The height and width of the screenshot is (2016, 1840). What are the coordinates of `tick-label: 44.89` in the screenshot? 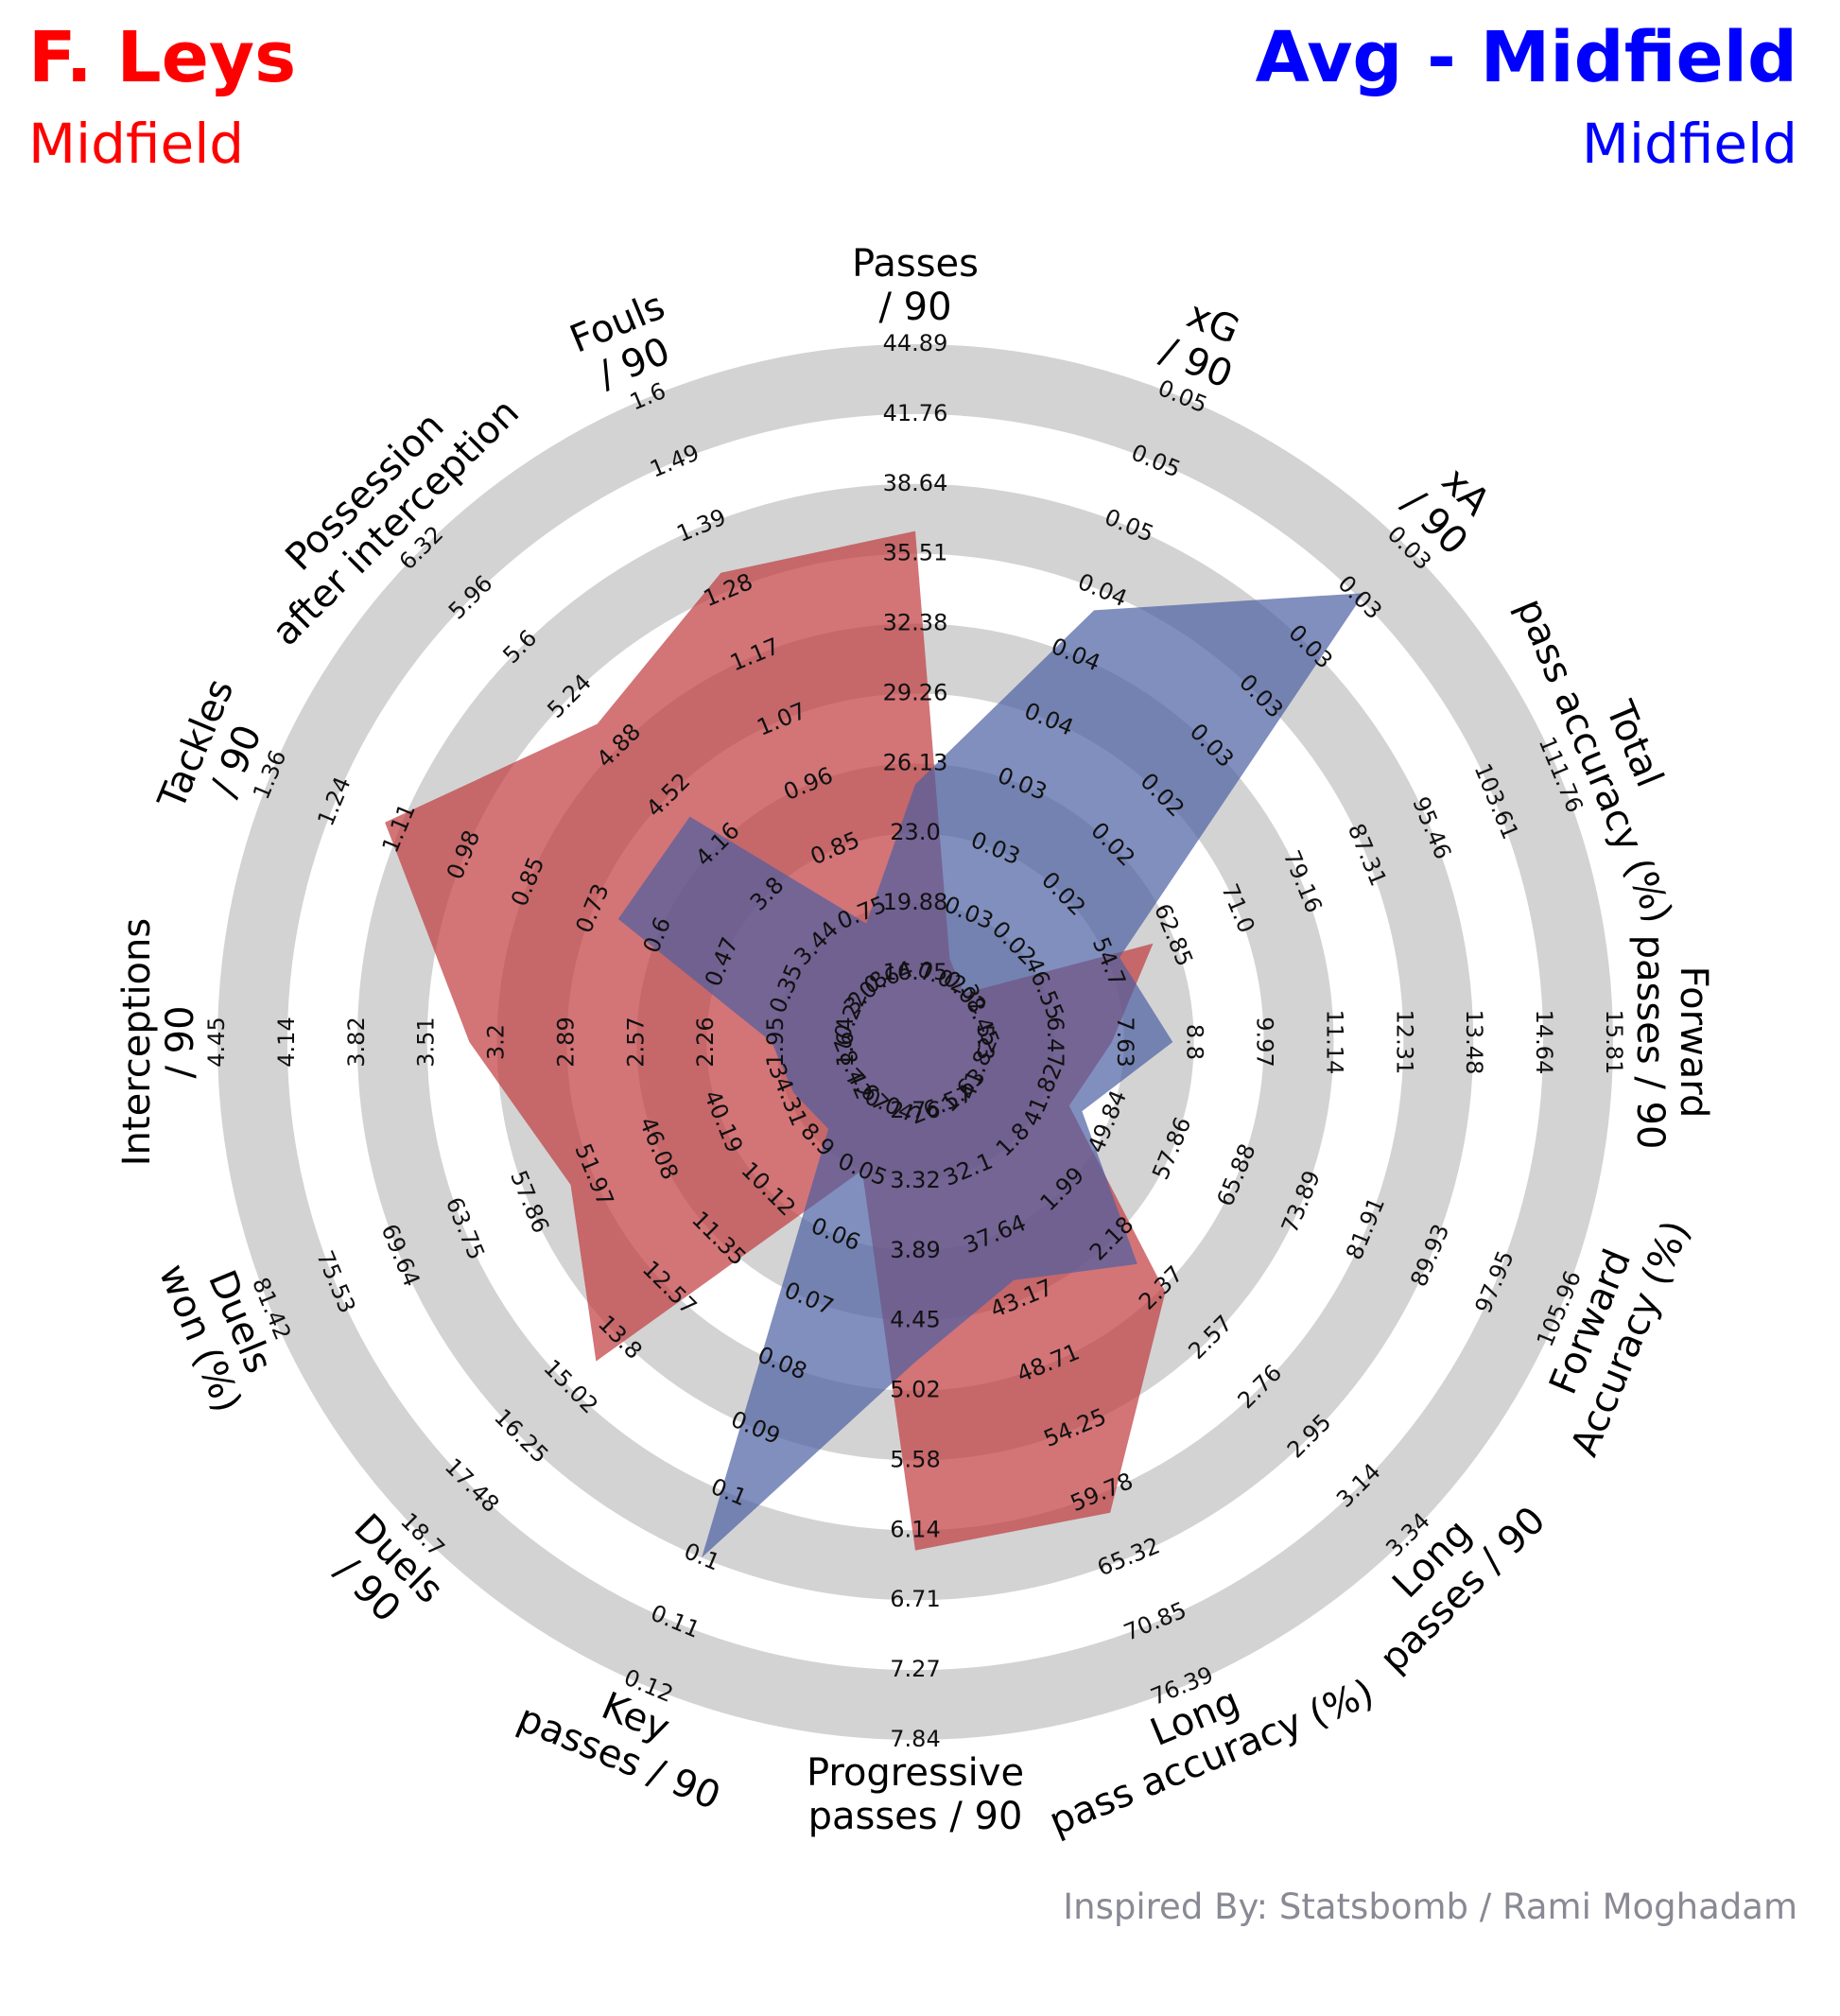 It's located at (915, 343).